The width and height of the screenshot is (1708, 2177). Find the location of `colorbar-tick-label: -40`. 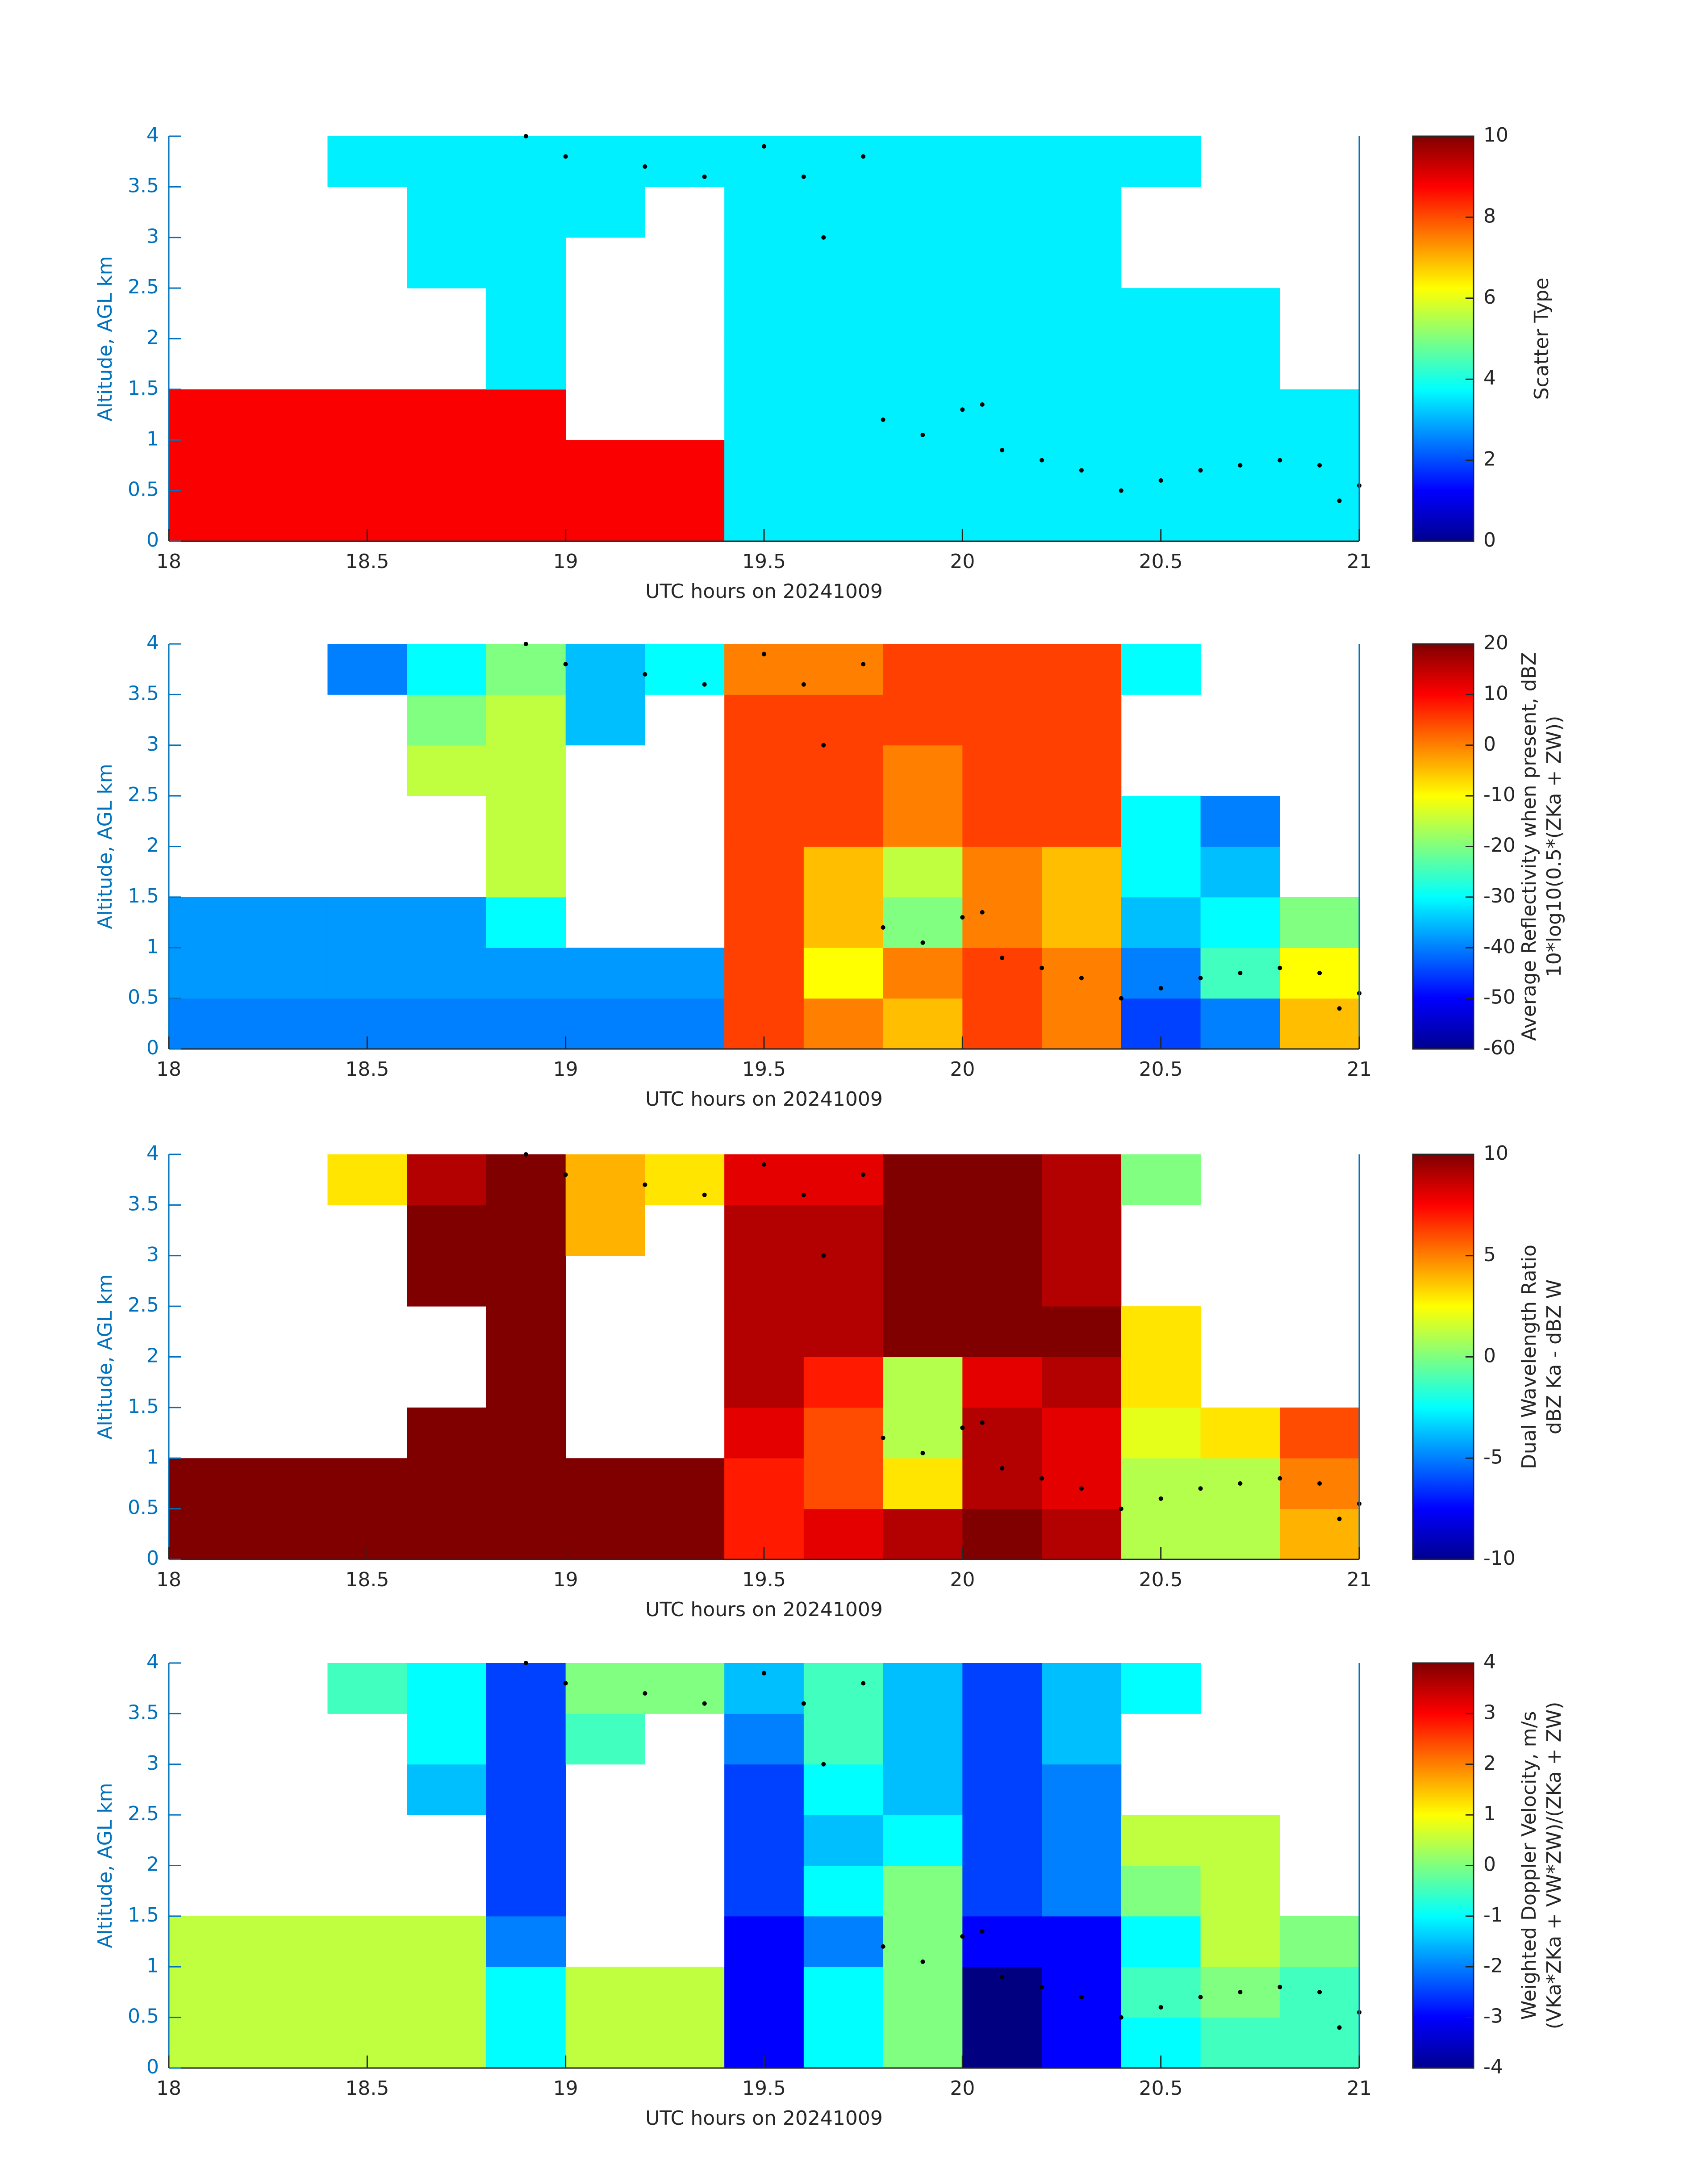

colorbar-tick-label: -40 is located at coordinates (1499, 946).